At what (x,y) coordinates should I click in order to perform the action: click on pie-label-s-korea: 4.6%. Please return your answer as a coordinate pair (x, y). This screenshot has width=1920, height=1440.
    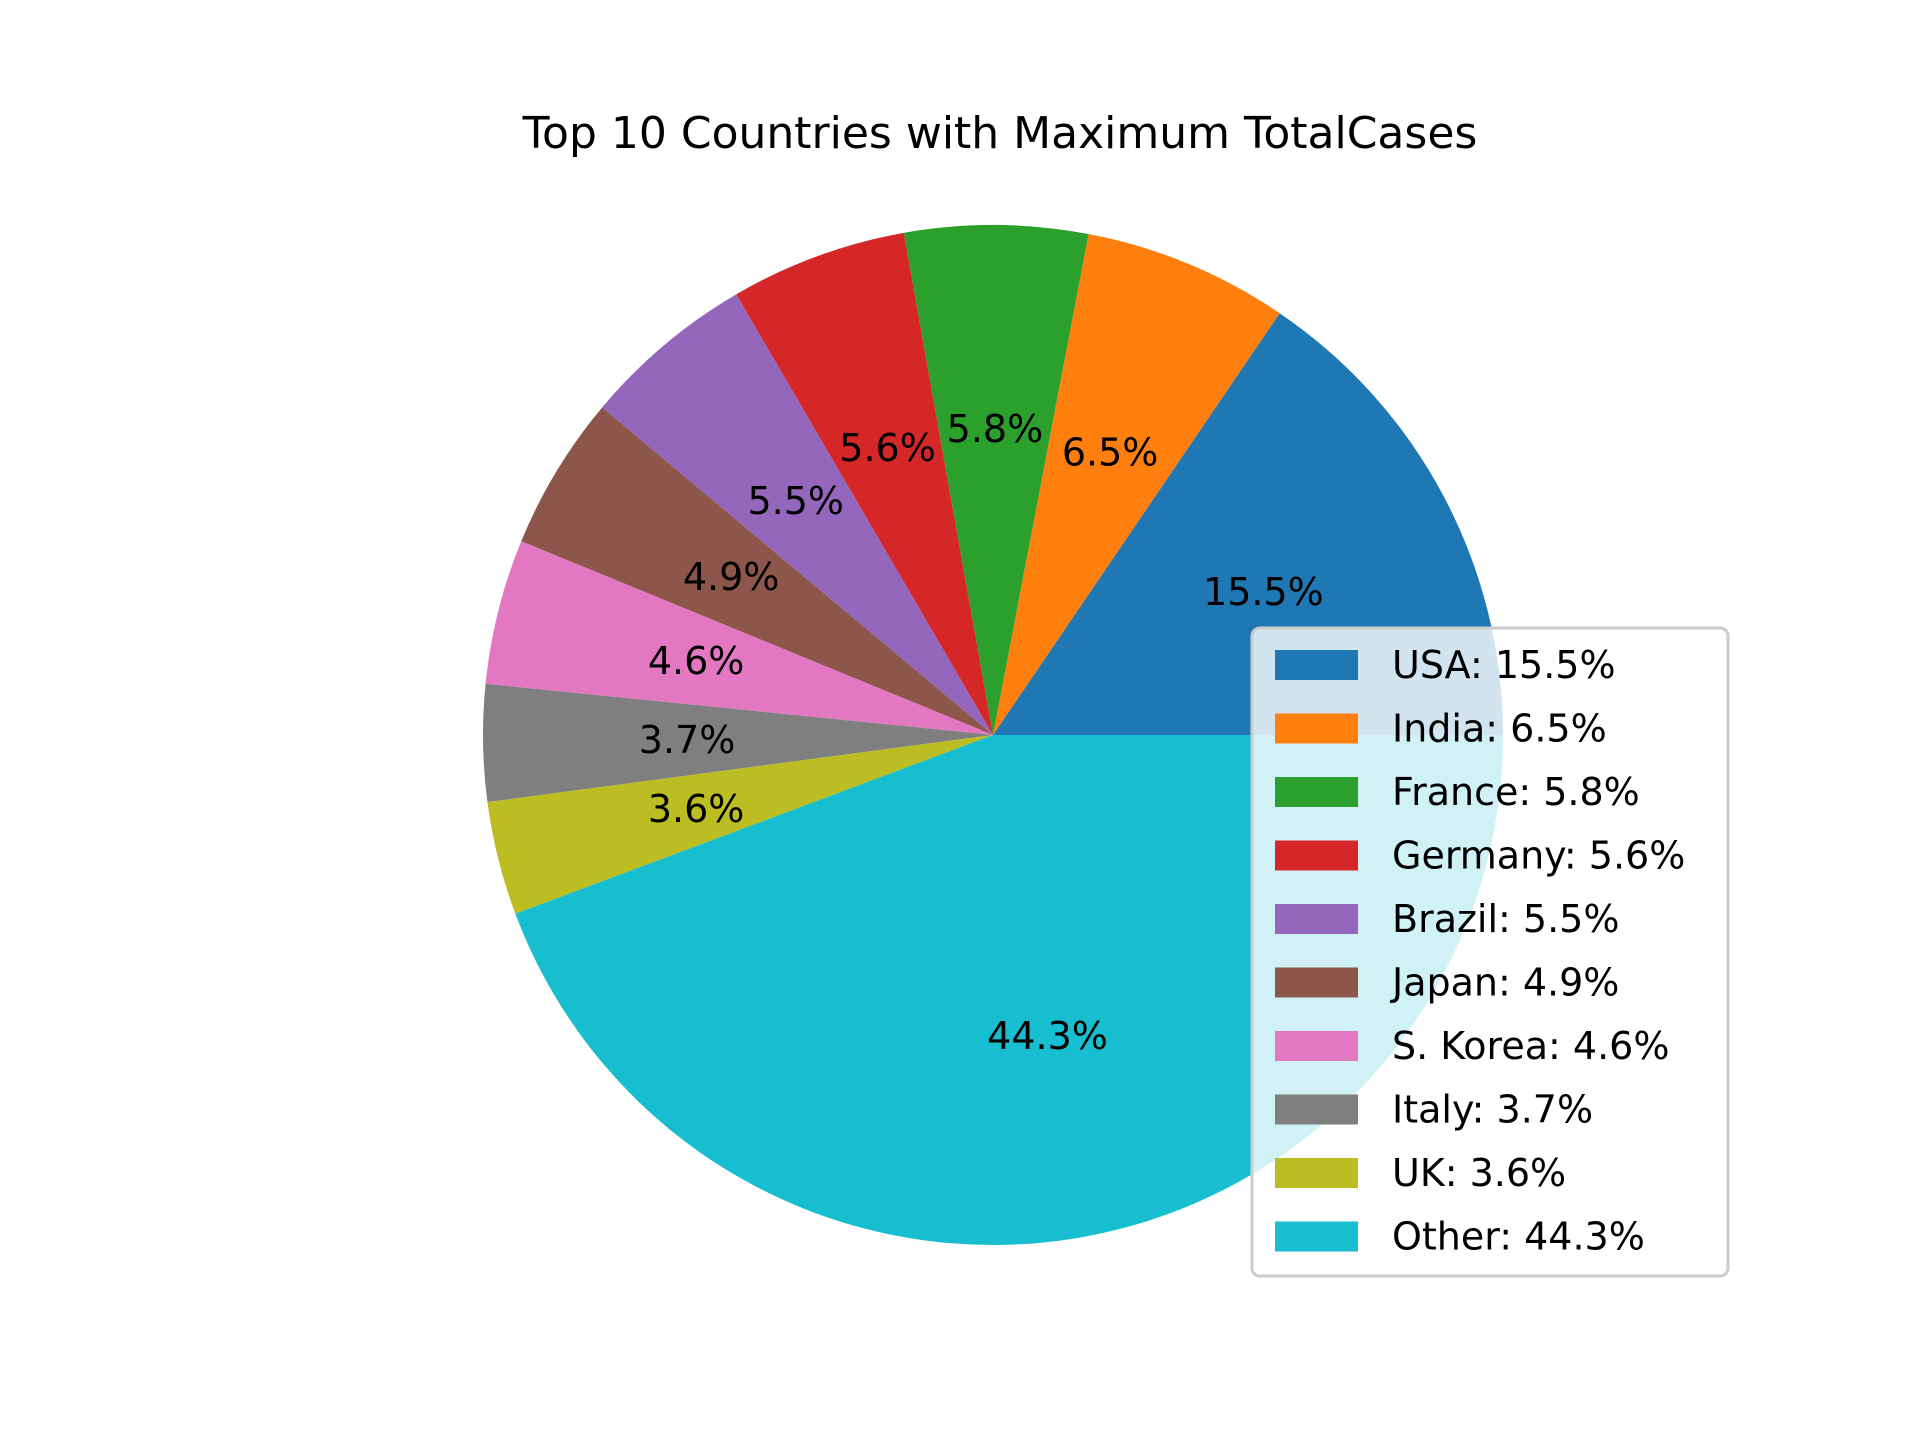
    Looking at the image, I should click on (696, 661).